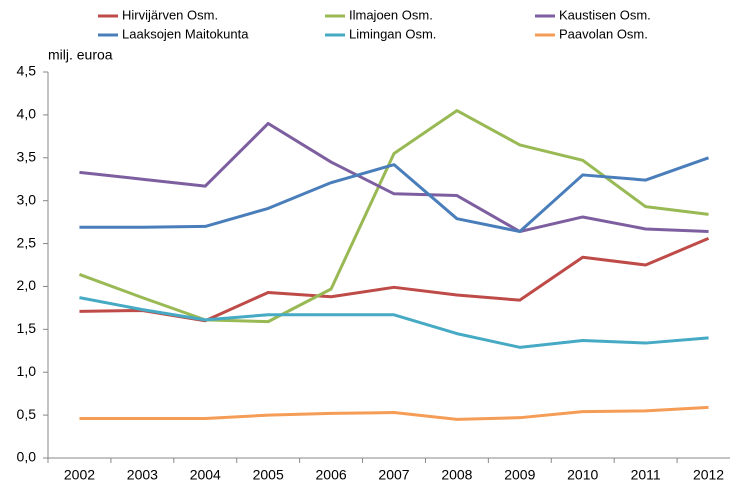  Describe the element at coordinates (205, 475) in the screenshot. I see `x-tick-label: 2004` at that location.